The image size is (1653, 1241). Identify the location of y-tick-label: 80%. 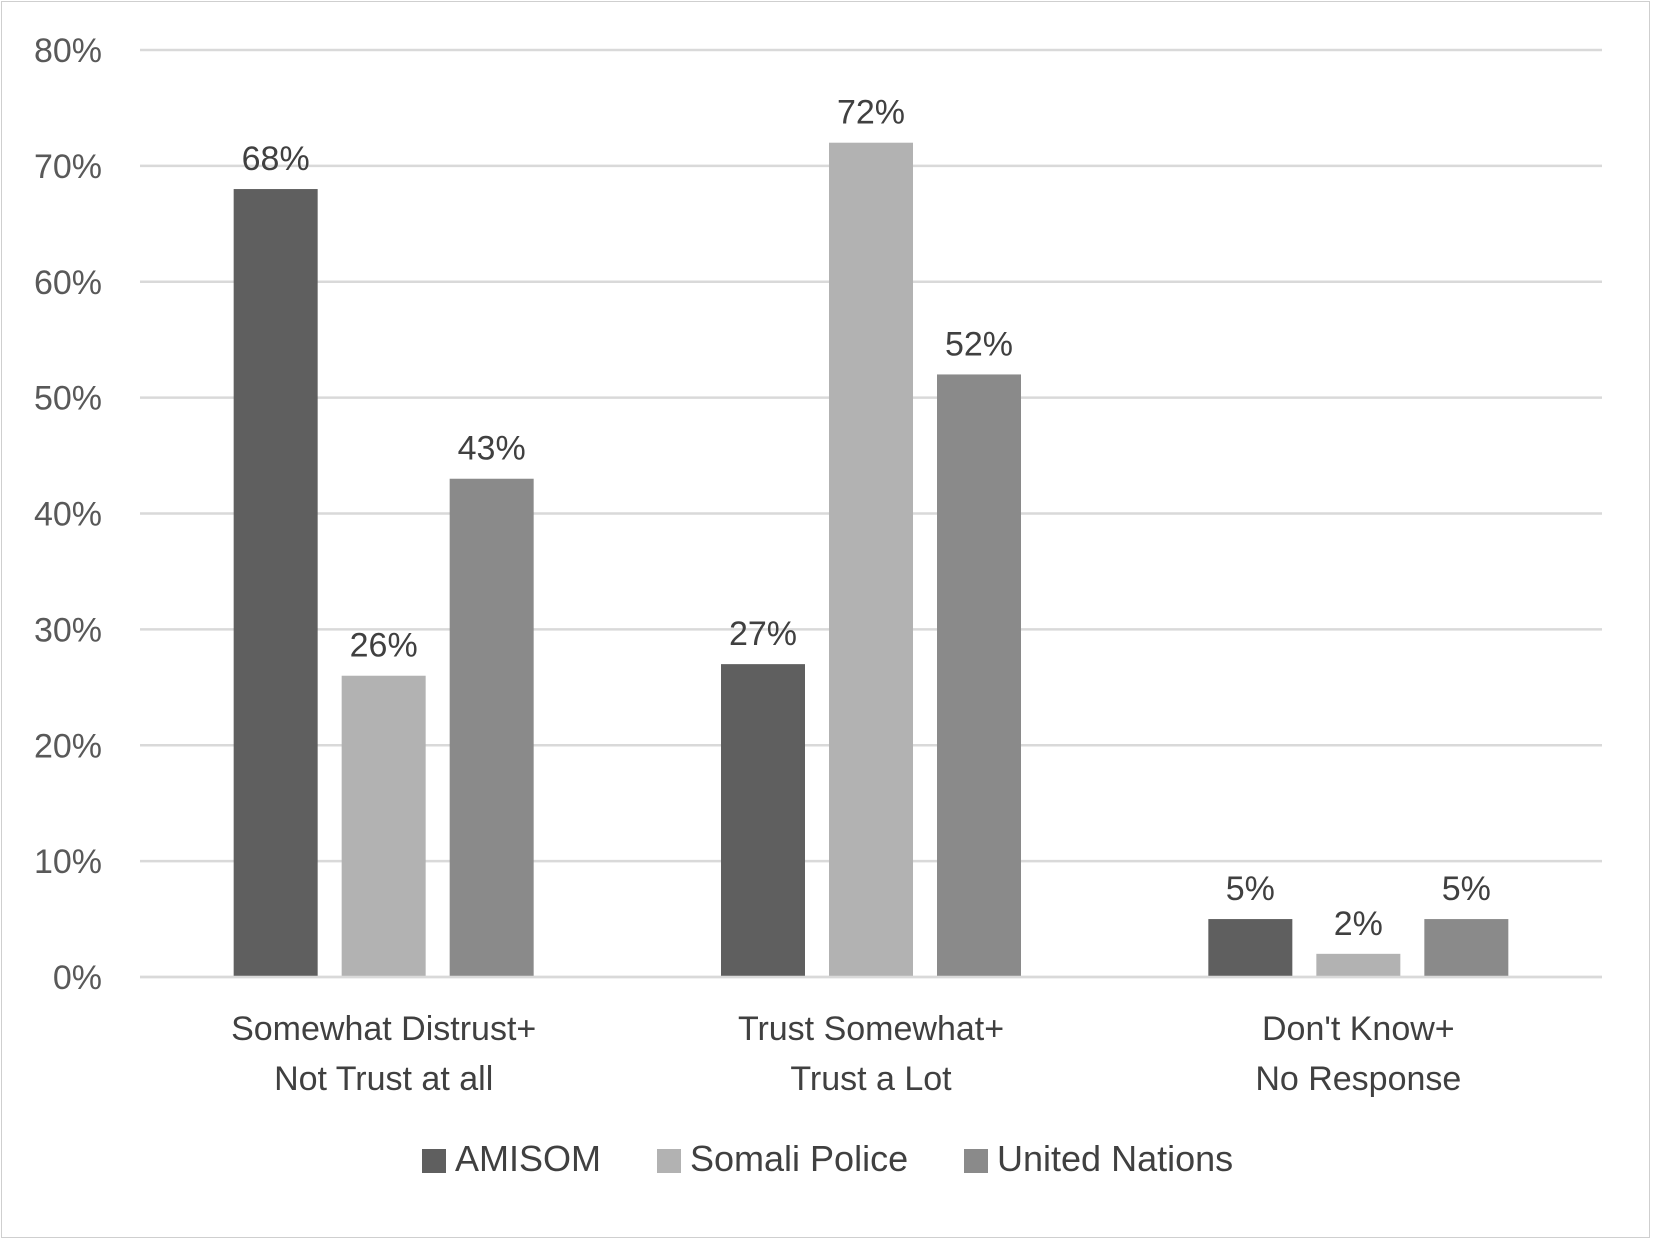
(68, 51).